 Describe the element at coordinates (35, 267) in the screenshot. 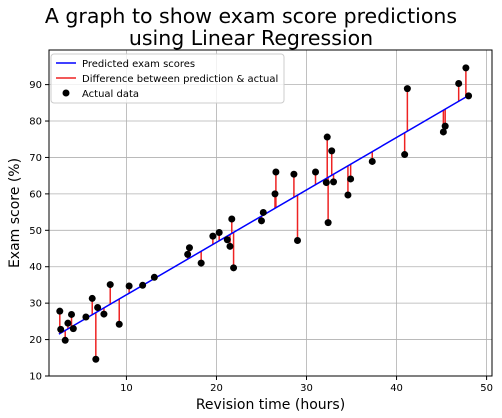

I see `y-tick-label: 40` at that location.